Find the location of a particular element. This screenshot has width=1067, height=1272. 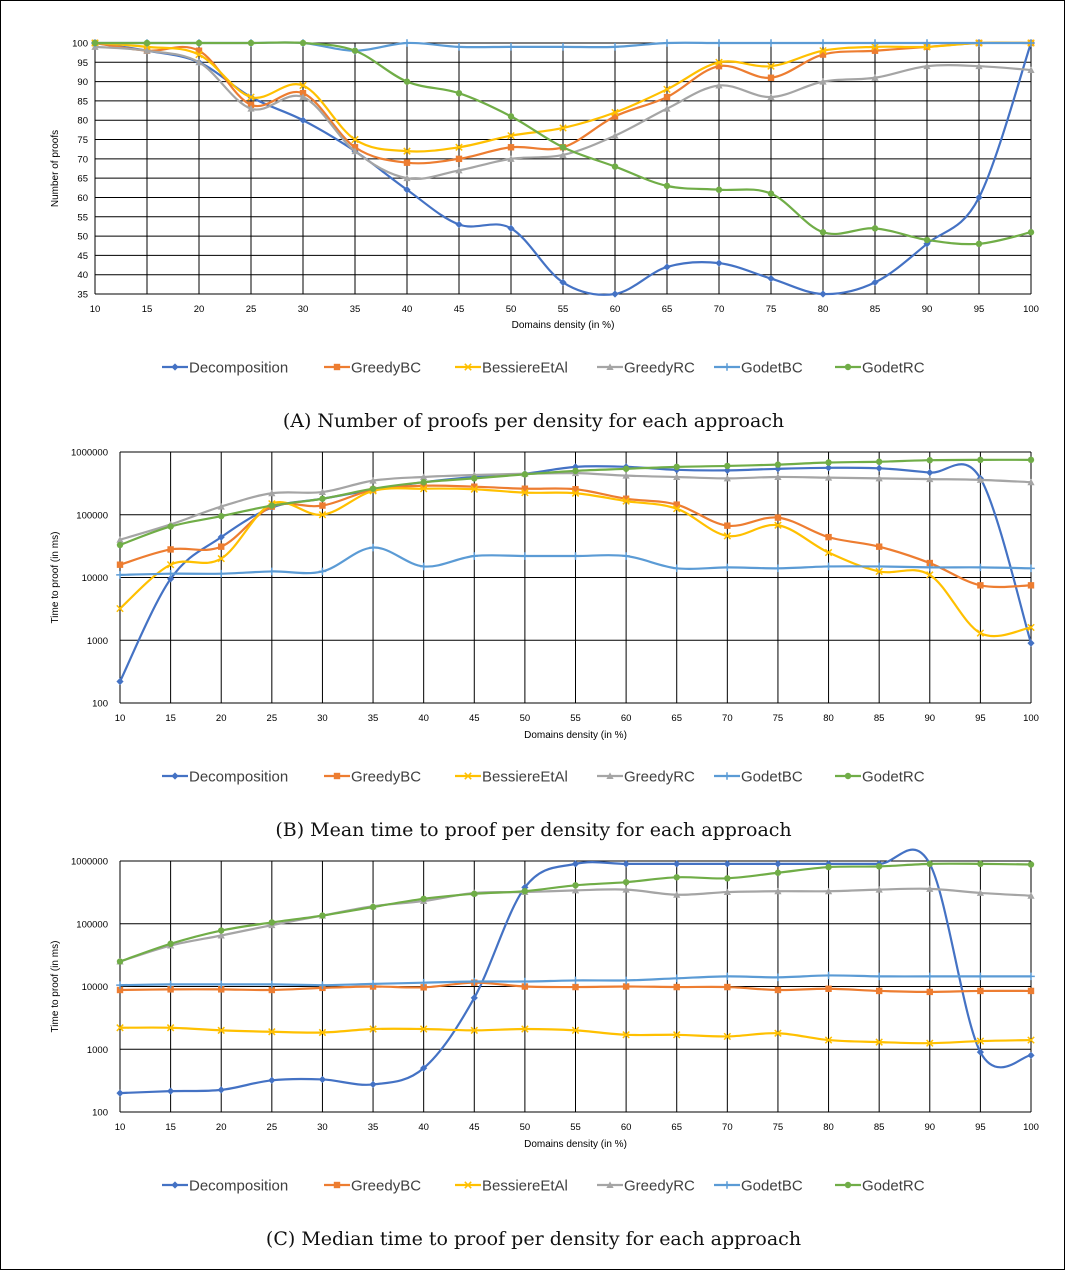

x-tick-label: 15 is located at coordinates (147, 309).